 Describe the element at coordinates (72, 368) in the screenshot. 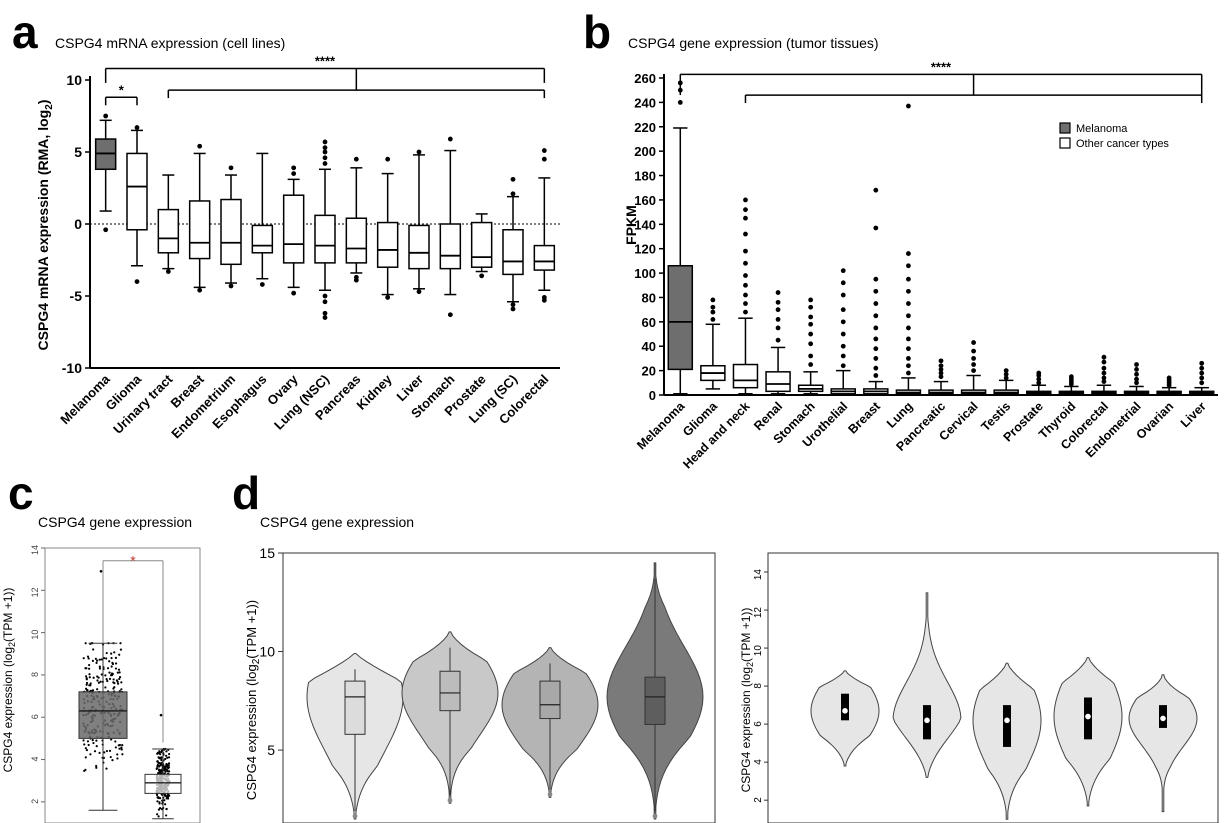

I see `y-tick-label: -10` at that location.